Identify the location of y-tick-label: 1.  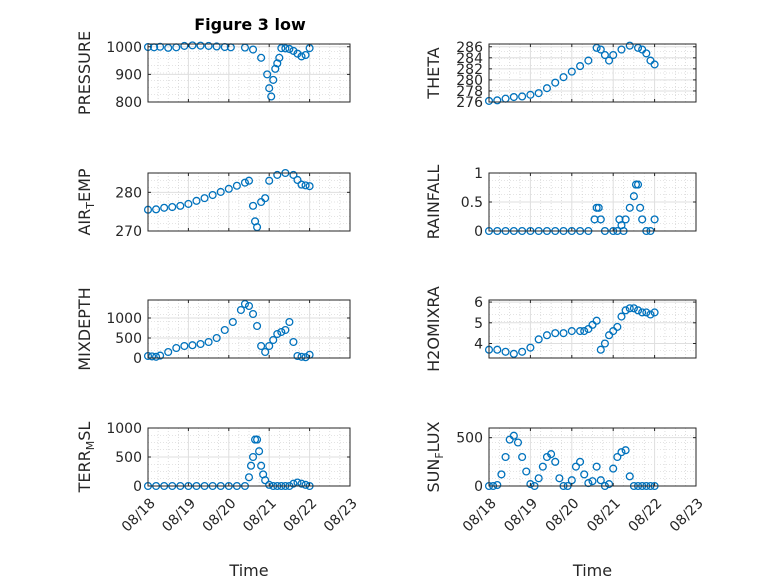
(478, 174).